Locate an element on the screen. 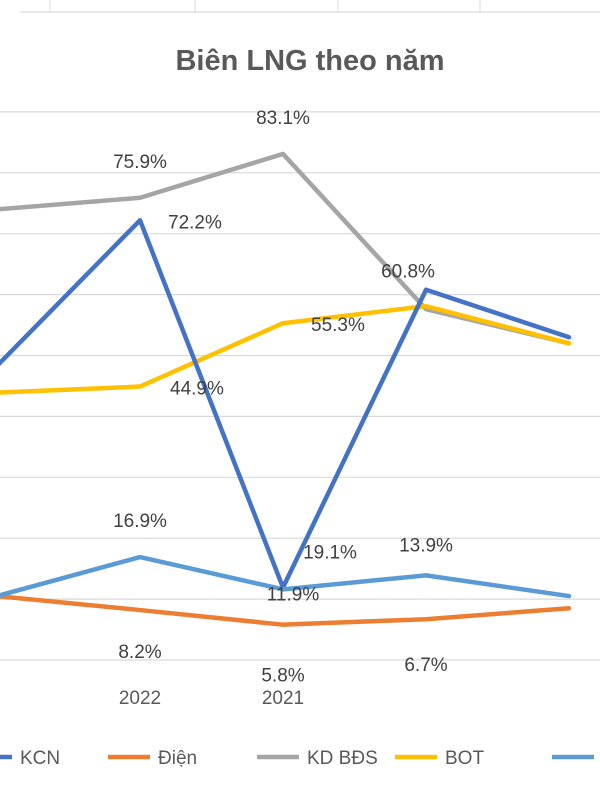  legend-label: Điện is located at coordinates (177, 758).